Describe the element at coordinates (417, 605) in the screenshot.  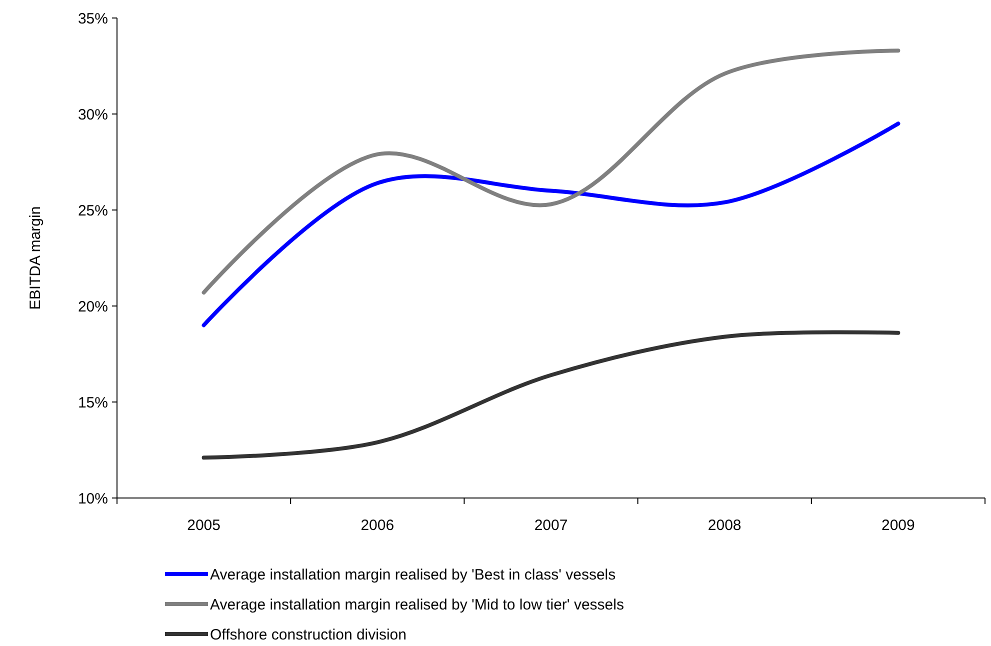
I see `legend-label: Average installation margin realised by 'Mid to low tier' vessels` at that location.